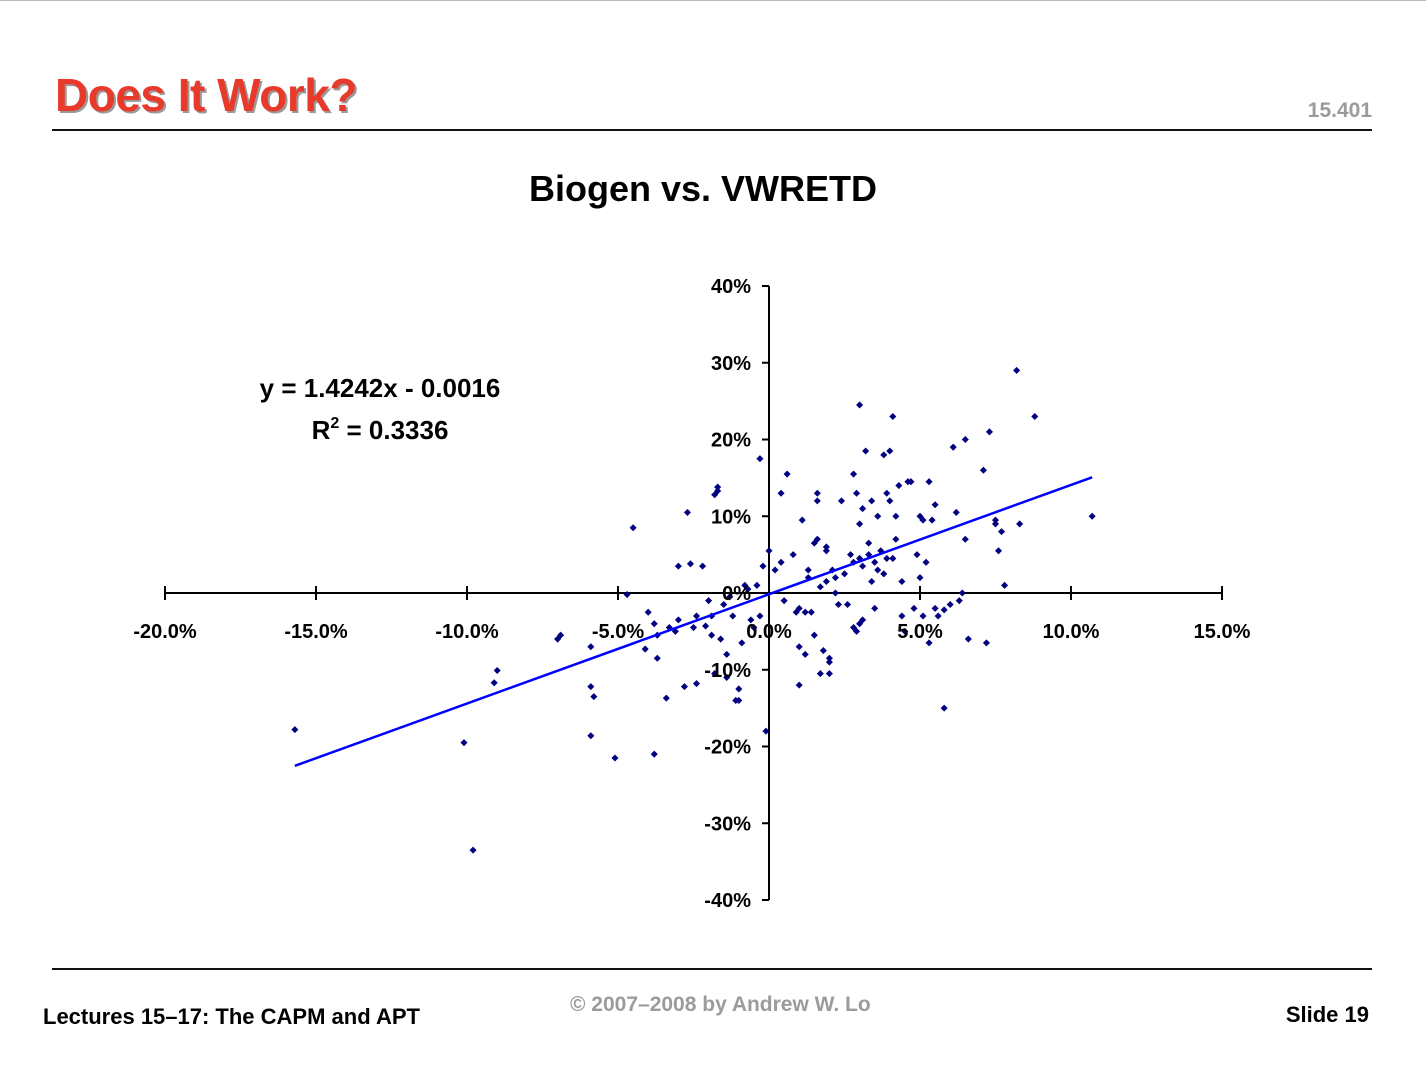 The height and width of the screenshot is (1076, 1426). Describe the element at coordinates (231, 1016) in the screenshot. I see `footer-lecture-title: Lectures 15–17: The CAPM and APT` at that location.